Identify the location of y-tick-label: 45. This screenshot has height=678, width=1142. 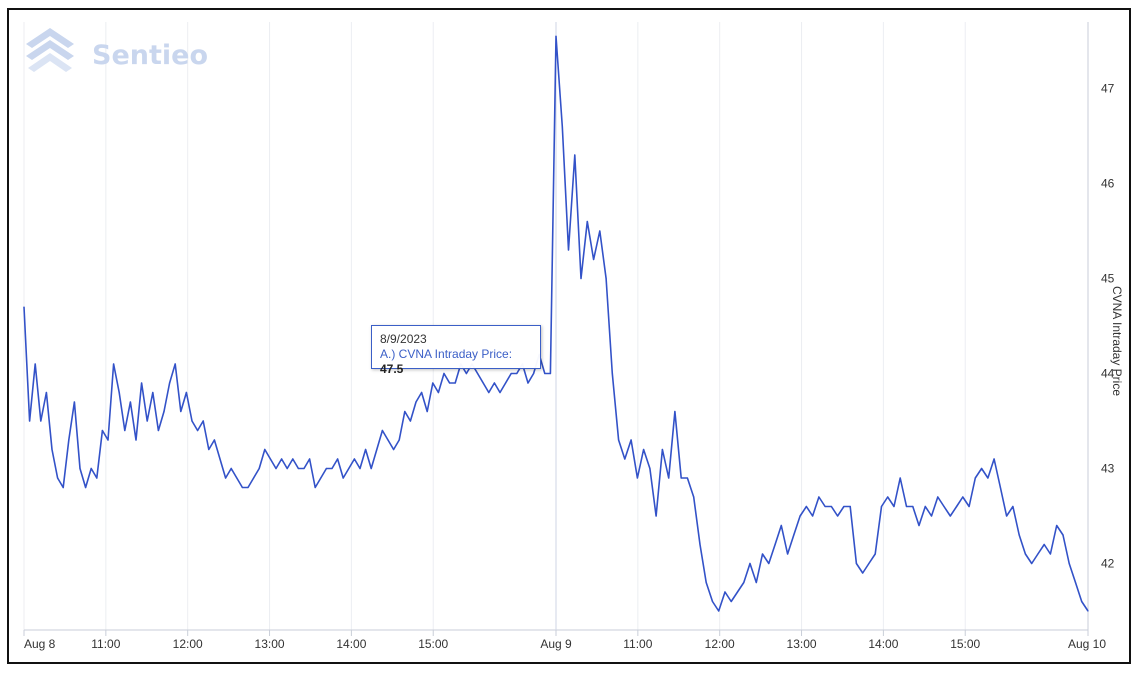
(1108, 279).